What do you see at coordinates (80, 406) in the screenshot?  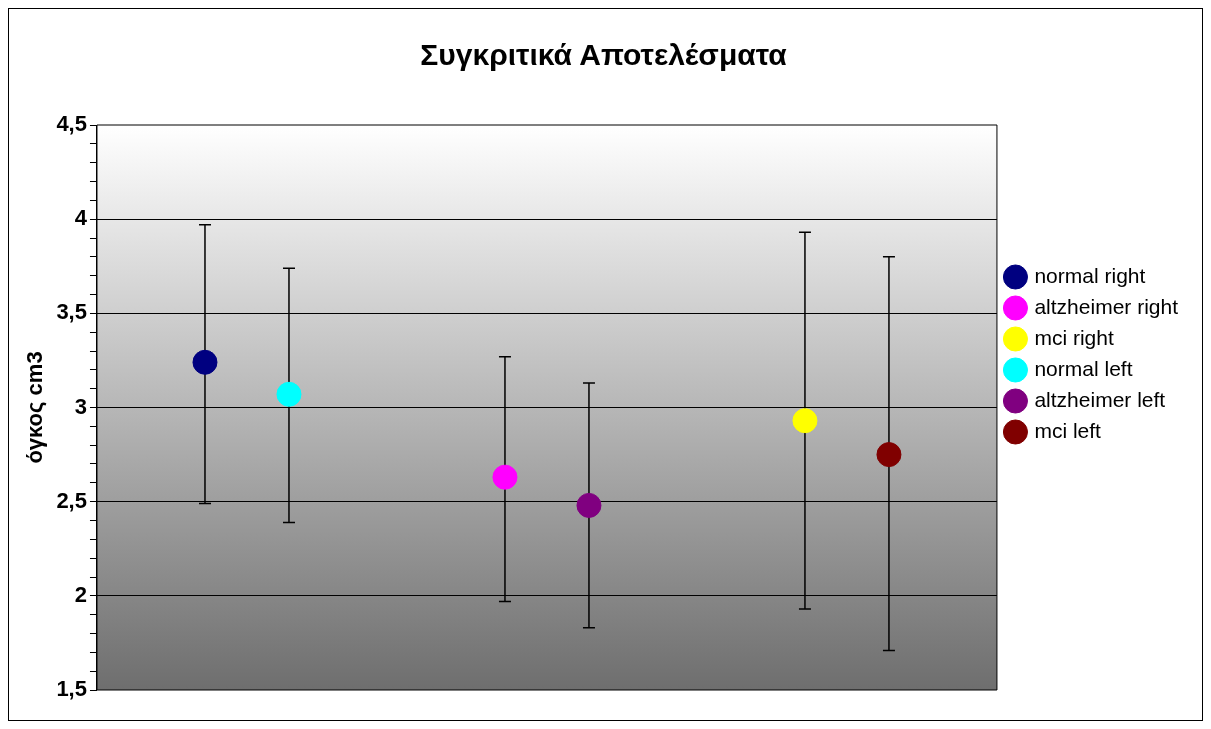 I see `y-tick-label: 3` at bounding box center [80, 406].